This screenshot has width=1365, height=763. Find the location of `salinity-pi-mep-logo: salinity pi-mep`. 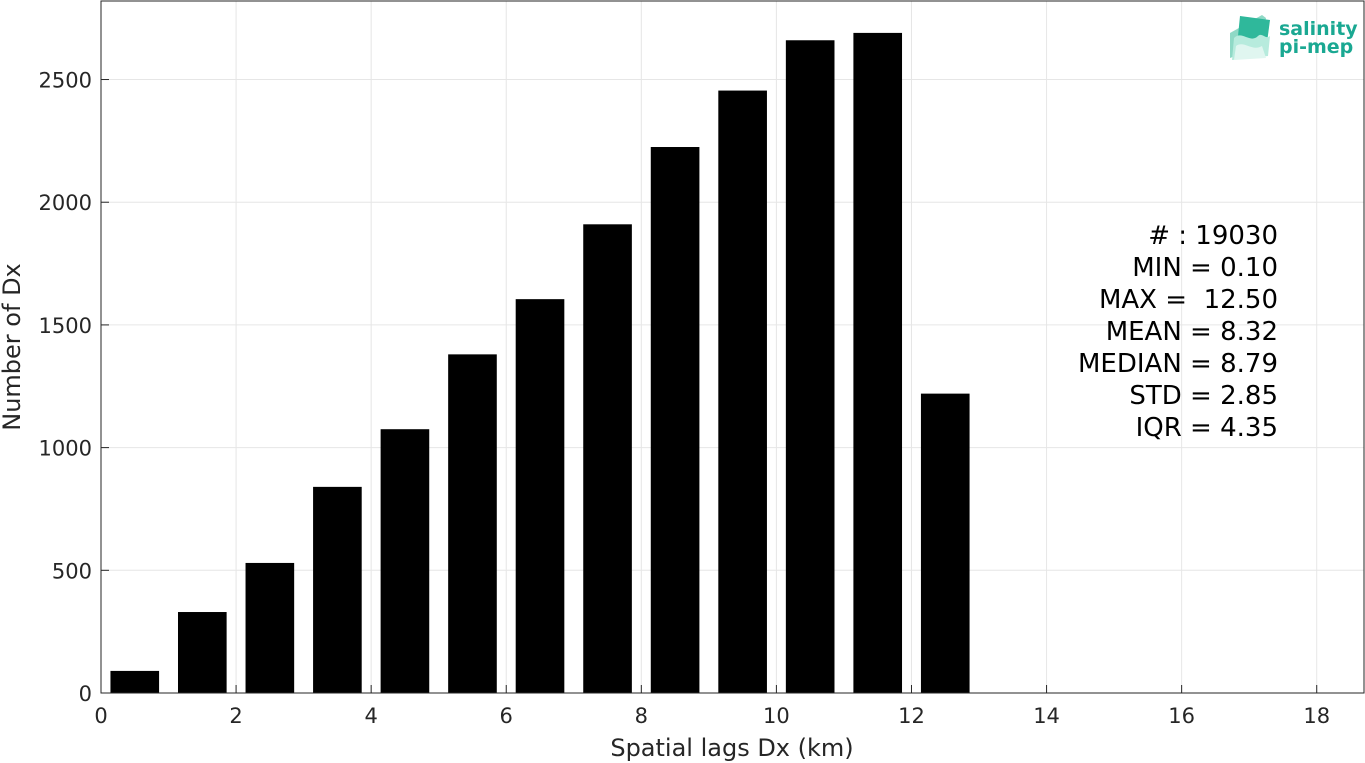

salinity-pi-mep-logo: salinity pi-mep is located at coordinates (1294, 37).